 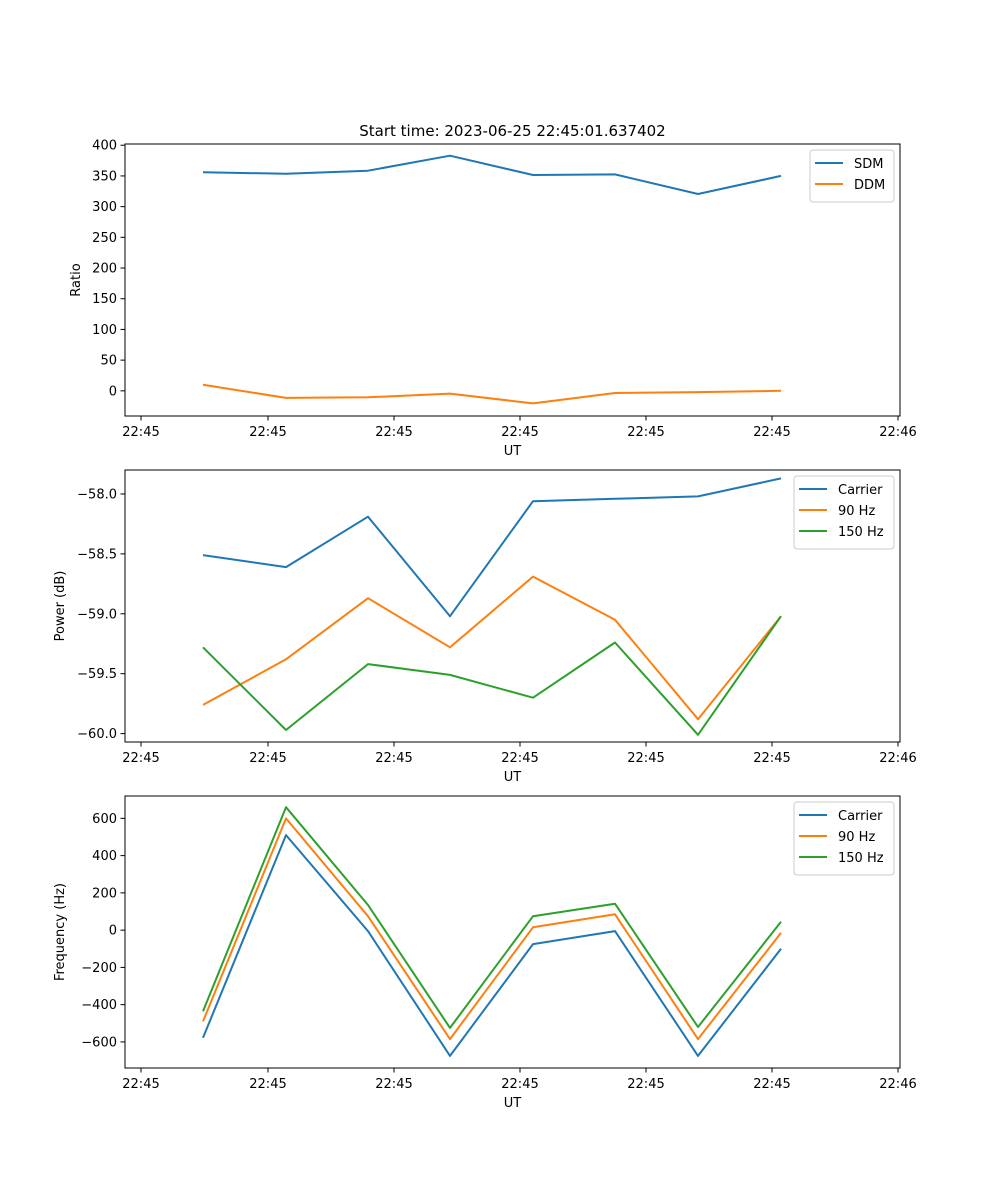 What do you see at coordinates (104, 176) in the screenshot?
I see `y-tick-label: 350` at bounding box center [104, 176].